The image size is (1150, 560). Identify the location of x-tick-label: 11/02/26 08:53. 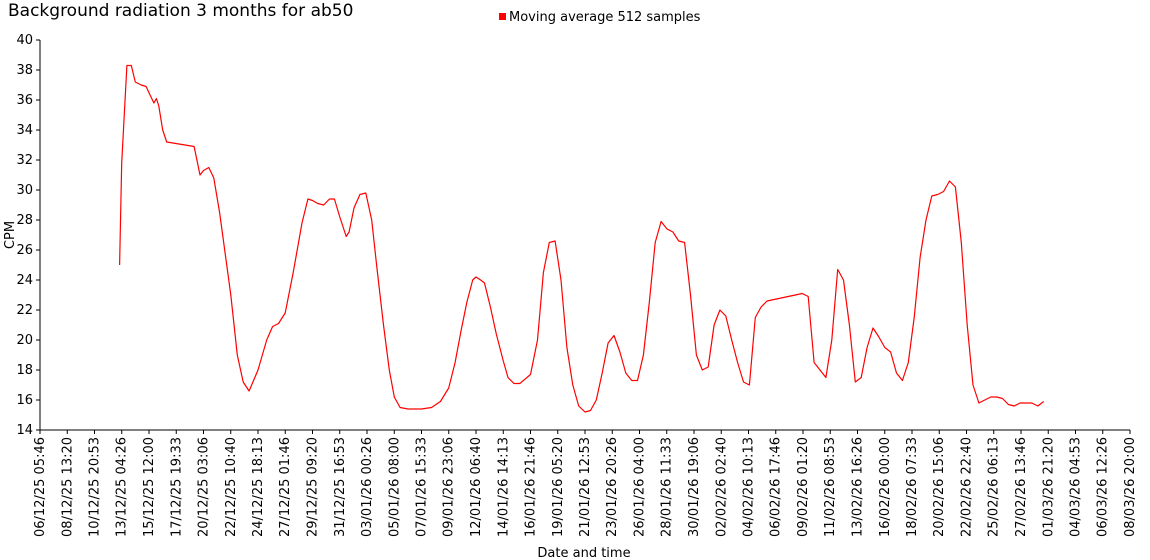
(830, 487).